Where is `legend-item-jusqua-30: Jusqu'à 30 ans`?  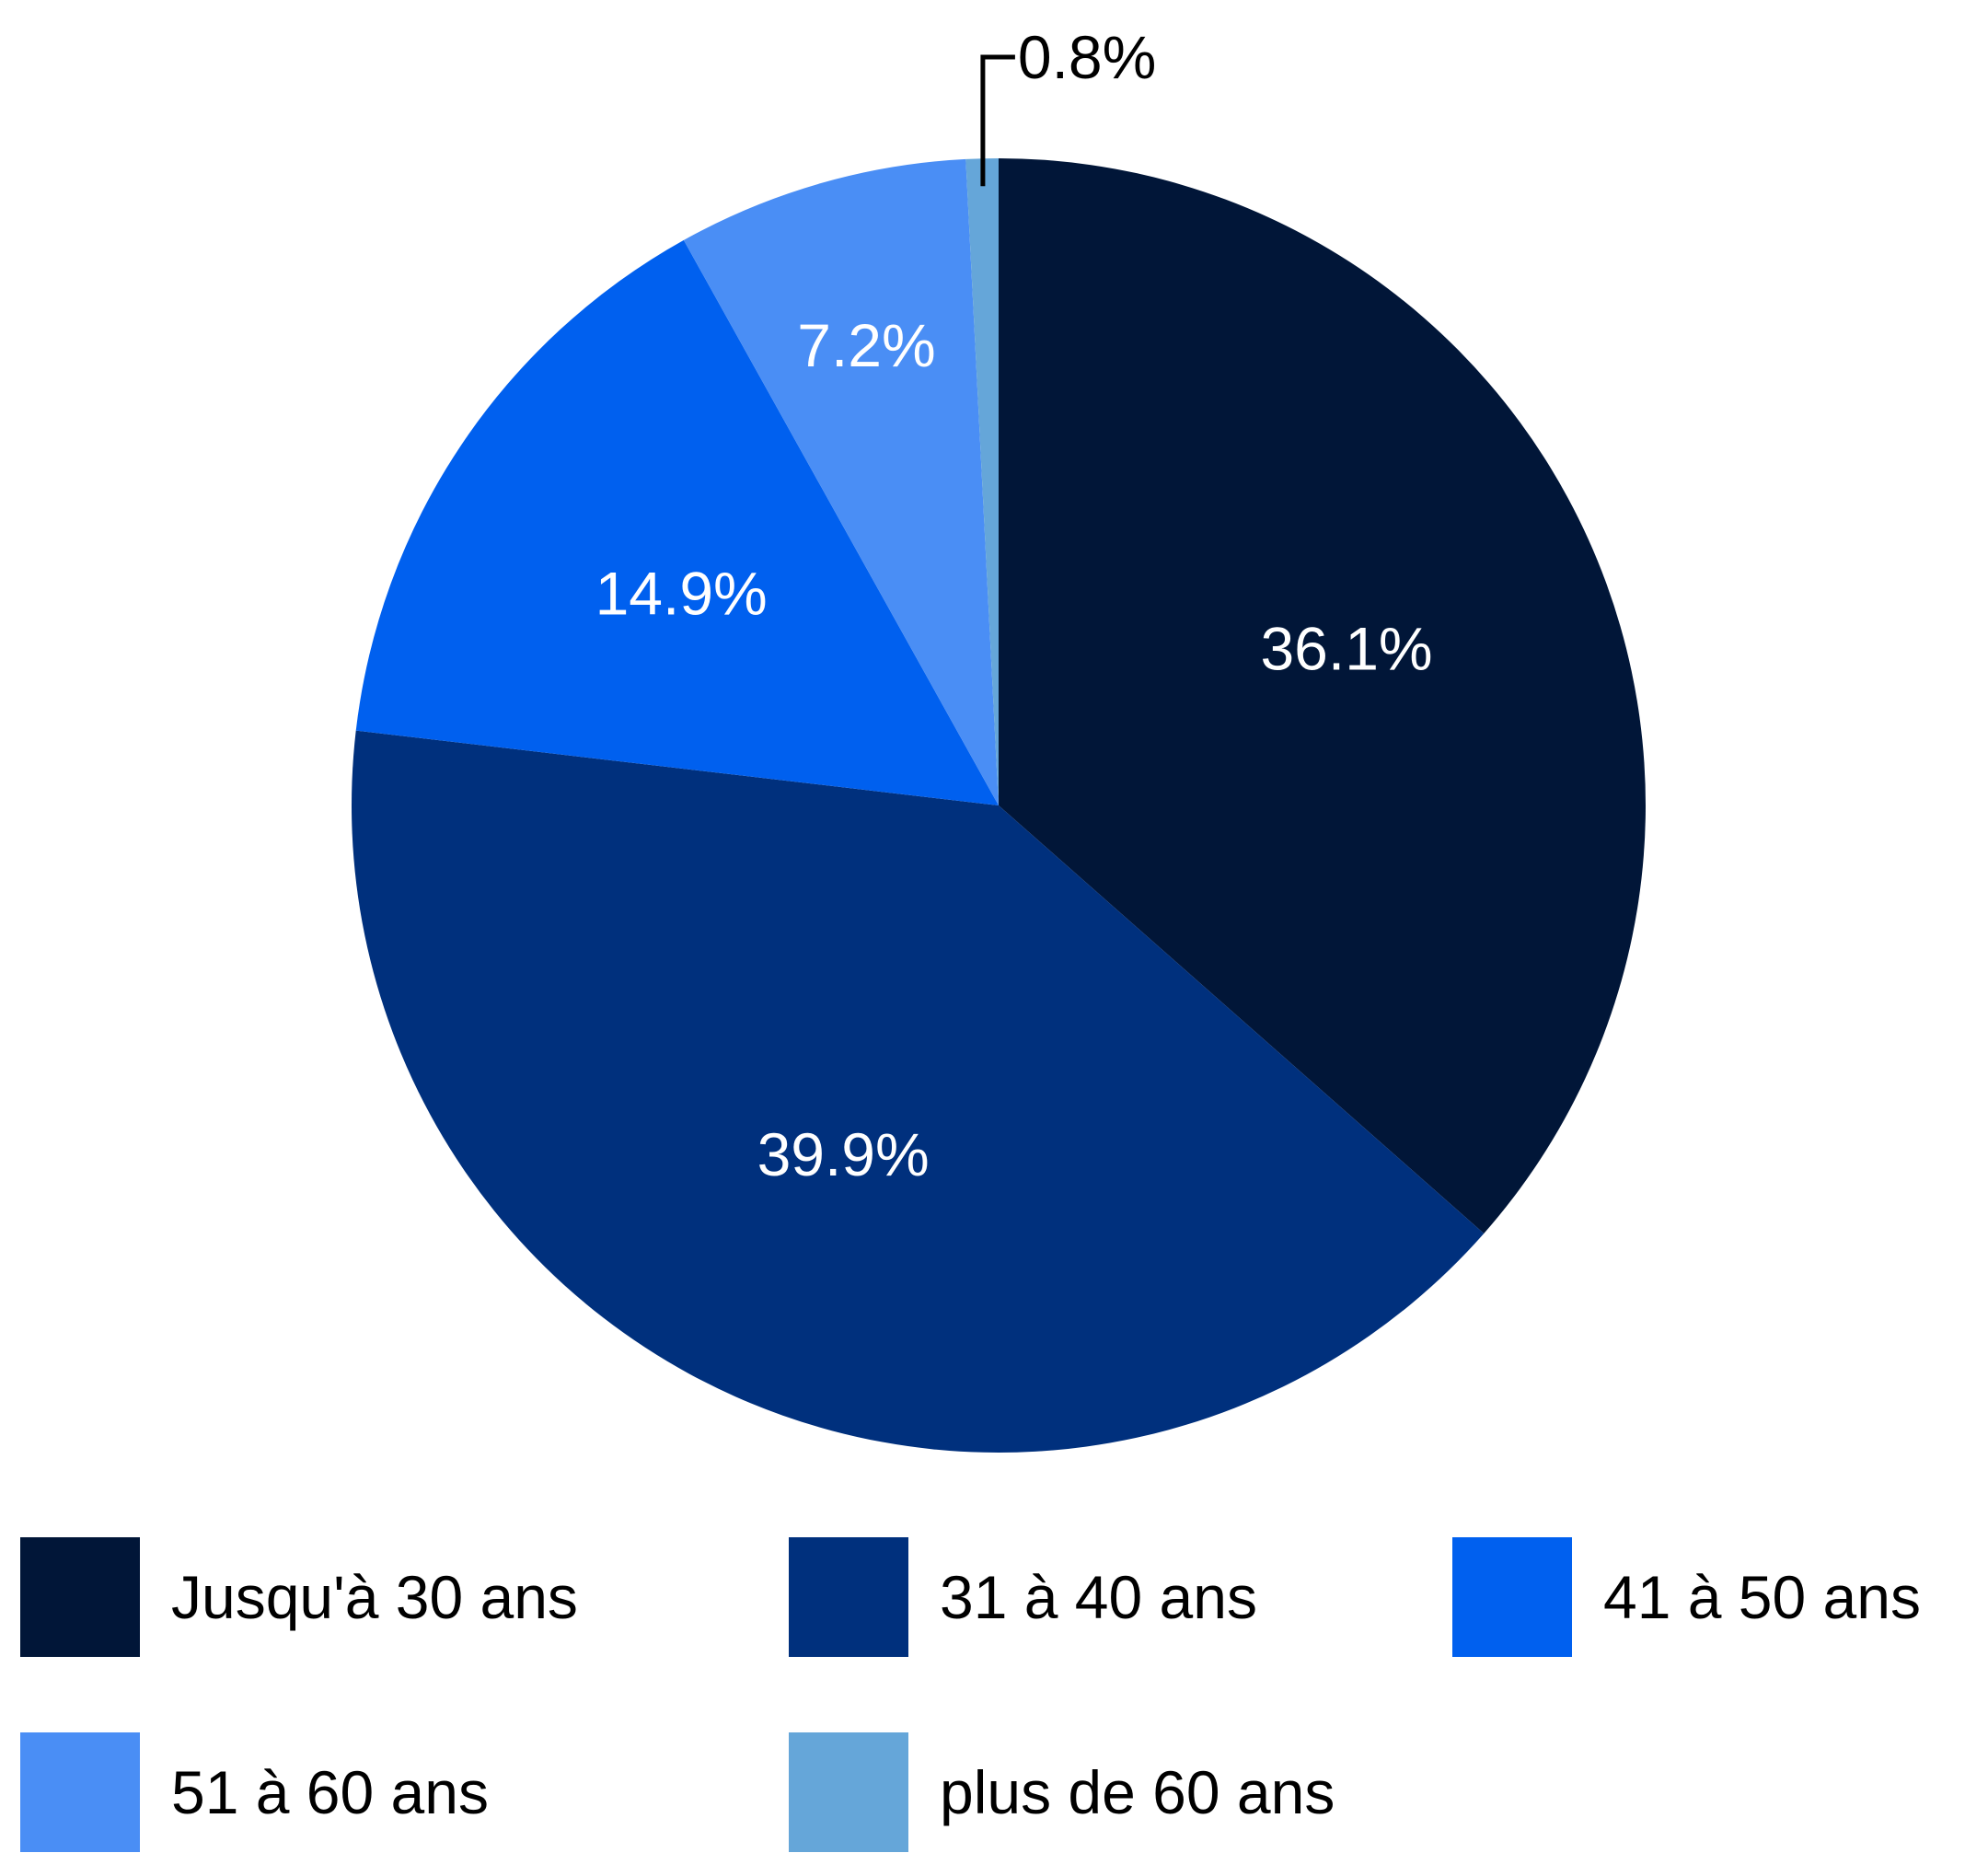
legend-item-jusqua-30: Jusqu'à 30 ans is located at coordinates (299, 1597).